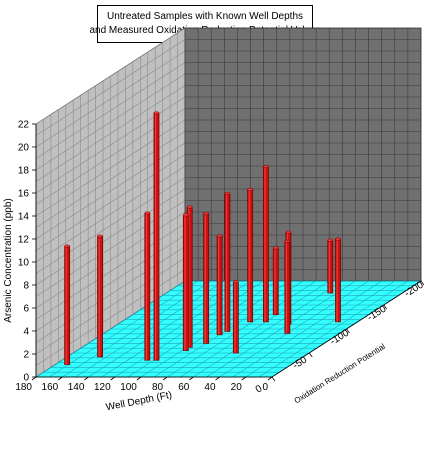  I want to click on z-tick-label: 4, so click(26, 332).